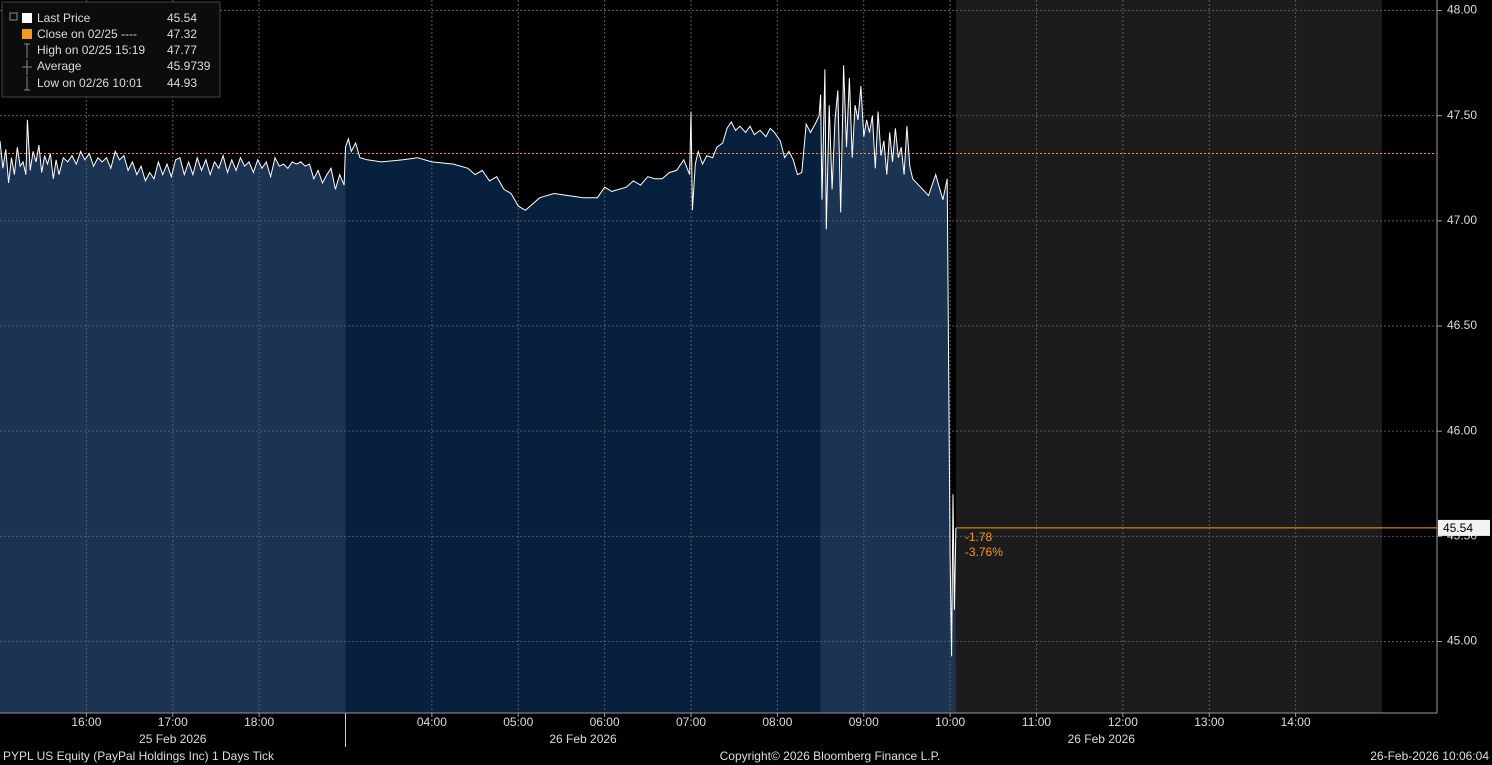 This screenshot has height=765, width=1492. I want to click on y-tick-label: 47.00, so click(1462, 220).